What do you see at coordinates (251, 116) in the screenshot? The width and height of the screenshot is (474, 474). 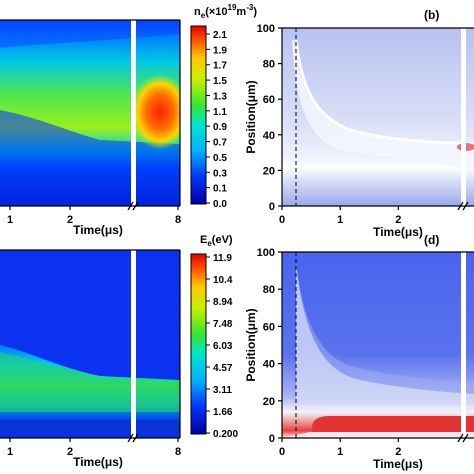 I see `y-axis-label-b: Position(μm)` at bounding box center [251, 116].